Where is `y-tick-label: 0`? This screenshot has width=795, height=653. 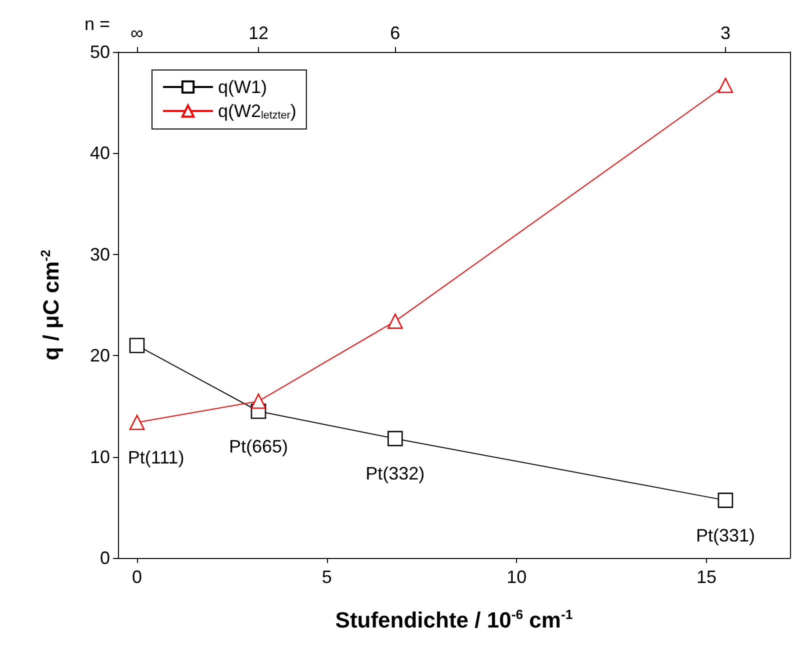
y-tick-label: 0 is located at coordinates (105, 558).